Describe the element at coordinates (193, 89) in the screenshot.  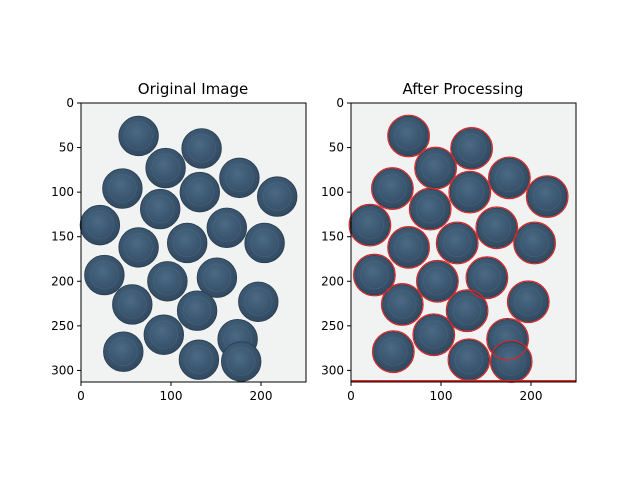
I see `panel-title-original: Original Image` at that location.